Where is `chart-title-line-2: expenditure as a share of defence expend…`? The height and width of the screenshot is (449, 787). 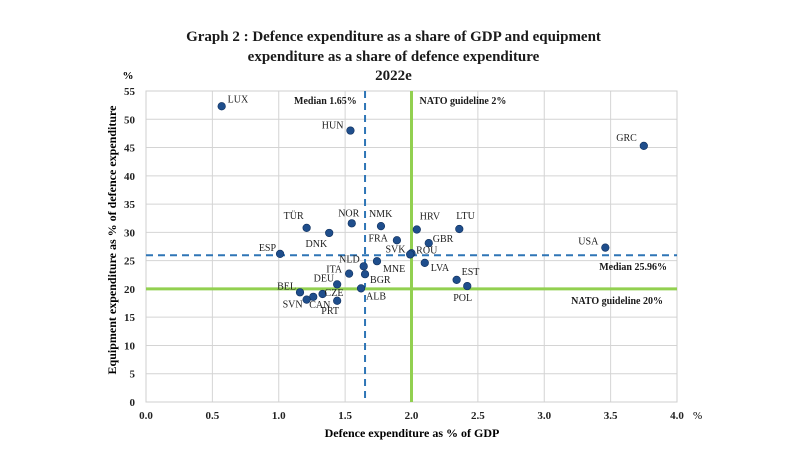 chart-title-line-2: expenditure as a share of defence expend… is located at coordinates (393, 57).